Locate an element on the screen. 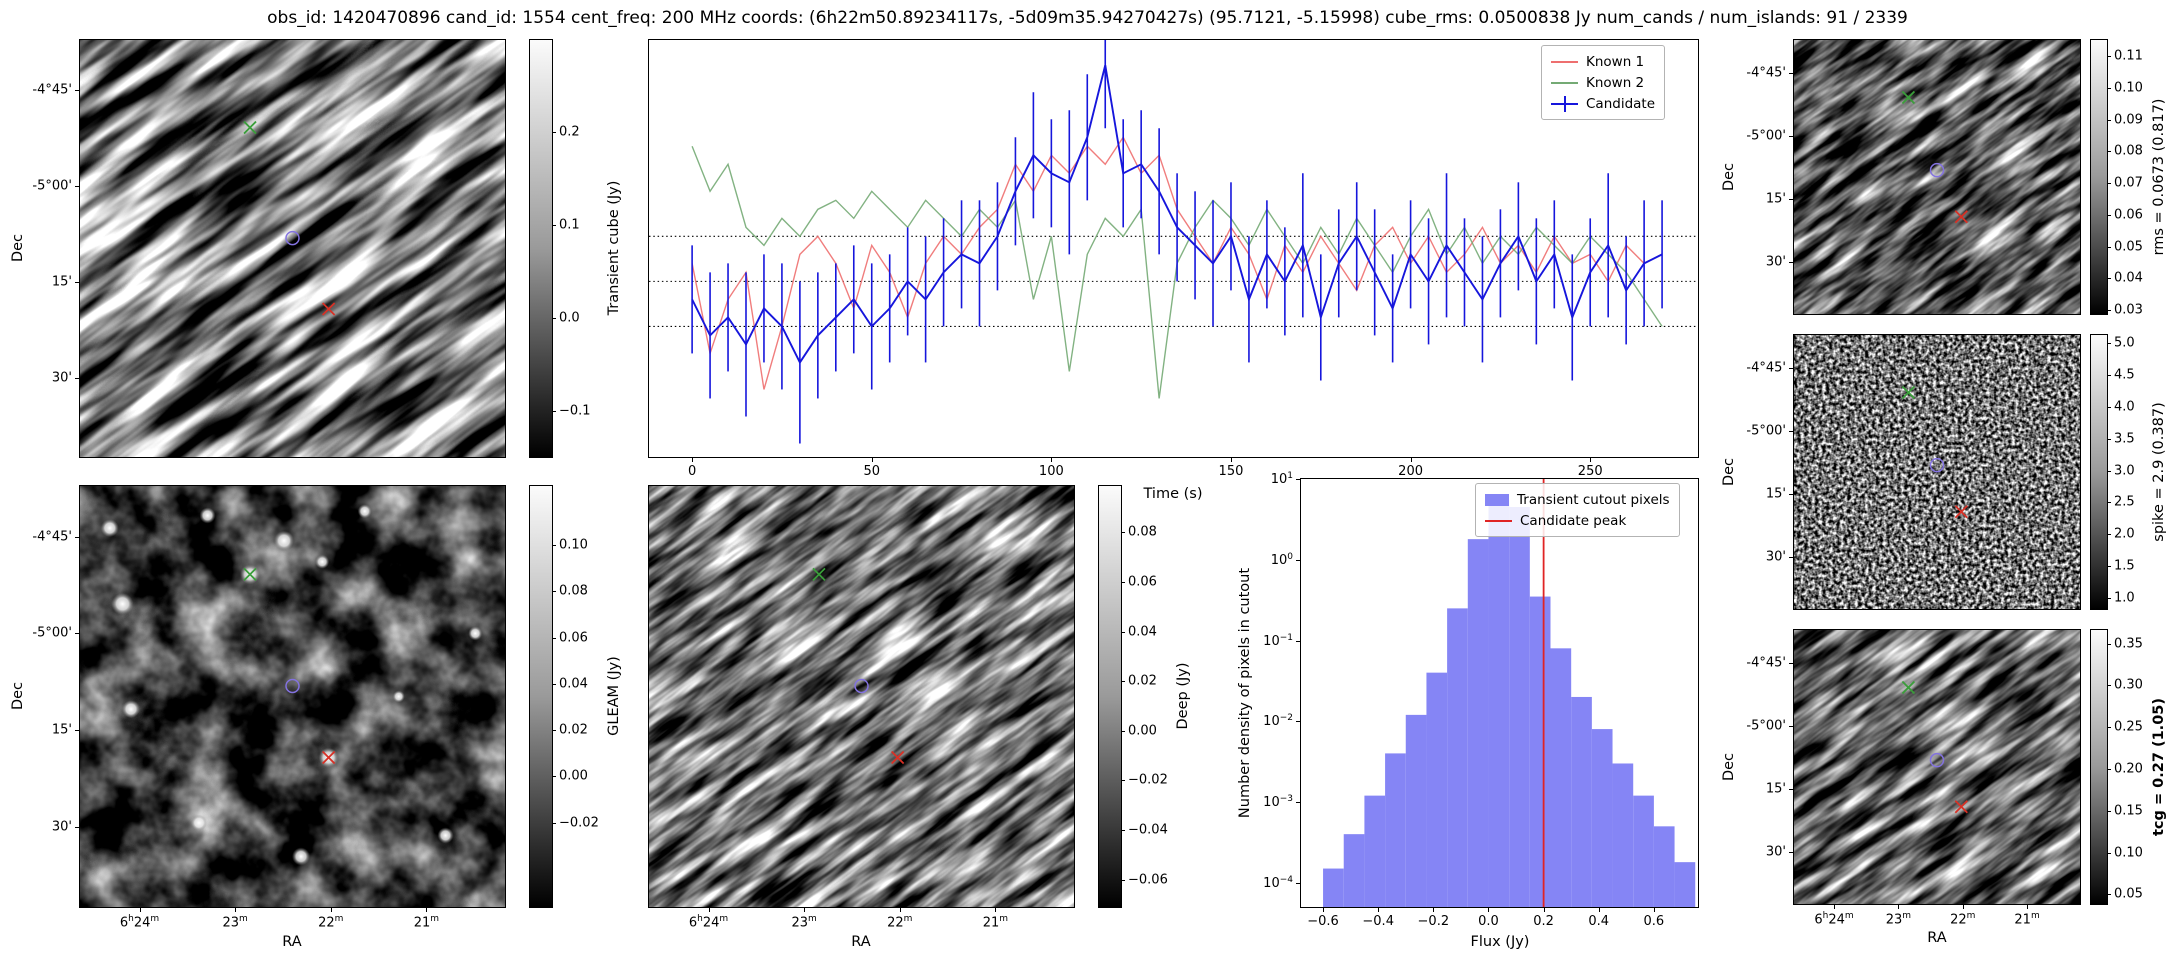 The image size is (2175, 960). time-tick-label: 100 is located at coordinates (1051, 471).